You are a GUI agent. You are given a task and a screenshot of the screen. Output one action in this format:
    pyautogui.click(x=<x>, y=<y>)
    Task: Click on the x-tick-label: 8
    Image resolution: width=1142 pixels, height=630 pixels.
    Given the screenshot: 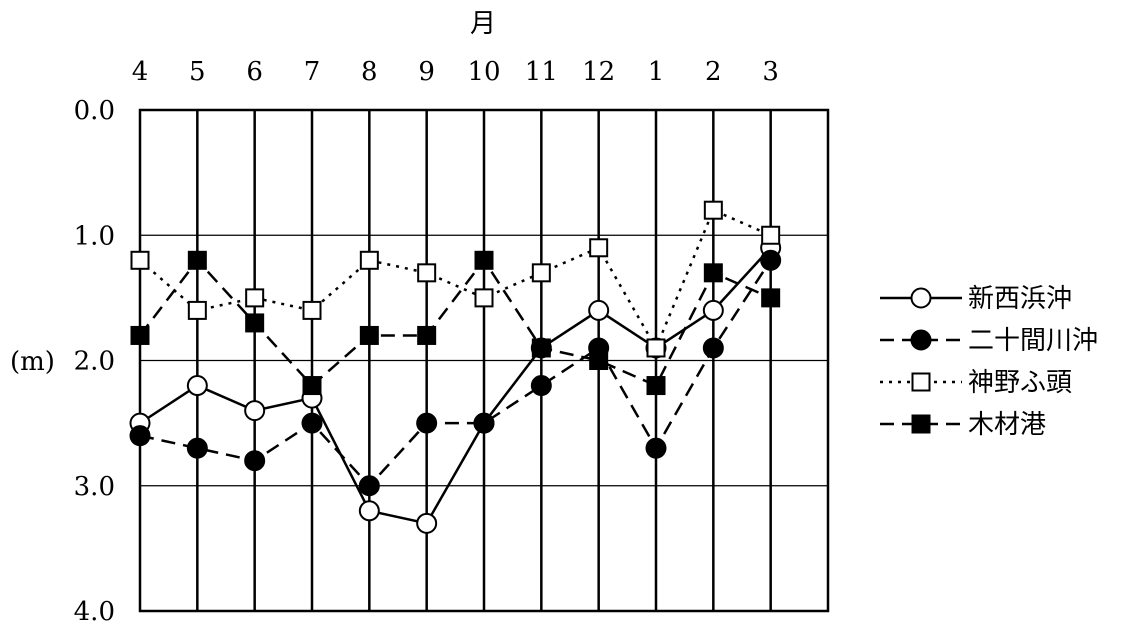 What is the action you would take?
    pyautogui.click(x=369, y=72)
    